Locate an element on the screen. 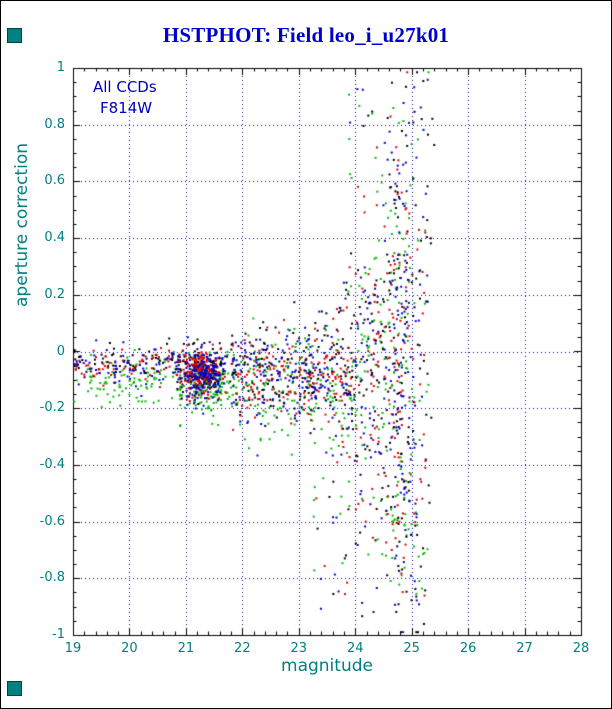  x-tick-label: 28 is located at coordinates (581, 648).